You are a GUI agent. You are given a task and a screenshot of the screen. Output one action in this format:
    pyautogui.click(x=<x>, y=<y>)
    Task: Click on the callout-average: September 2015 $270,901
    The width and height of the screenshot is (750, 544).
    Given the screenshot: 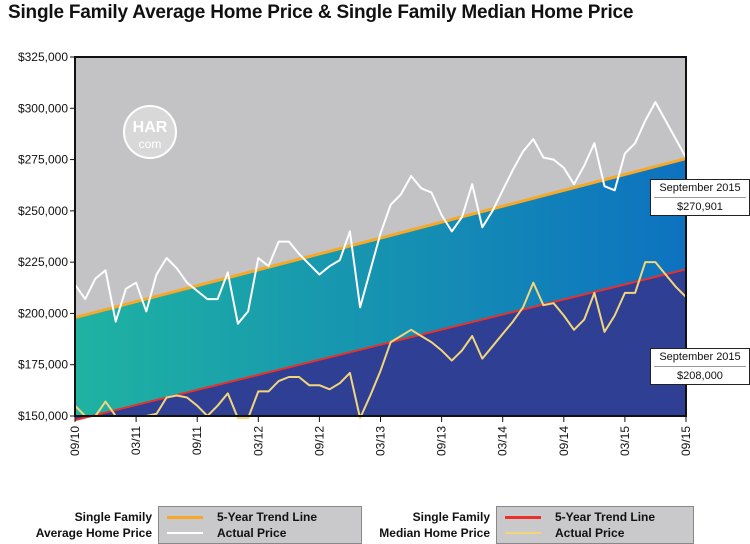 What is the action you would take?
    pyautogui.click(x=700, y=197)
    